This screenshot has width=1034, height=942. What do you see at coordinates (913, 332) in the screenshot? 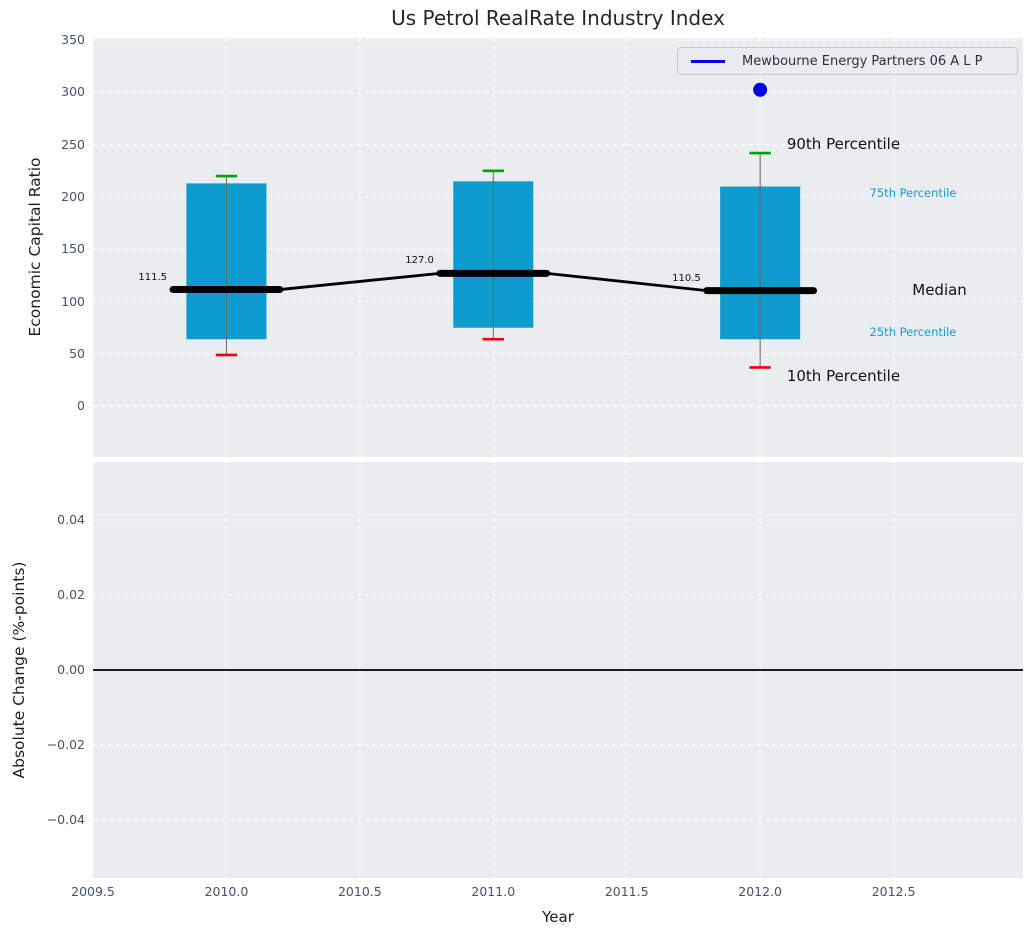
I see `annotation-25th-percentile: 25th Percentile` at bounding box center [913, 332].